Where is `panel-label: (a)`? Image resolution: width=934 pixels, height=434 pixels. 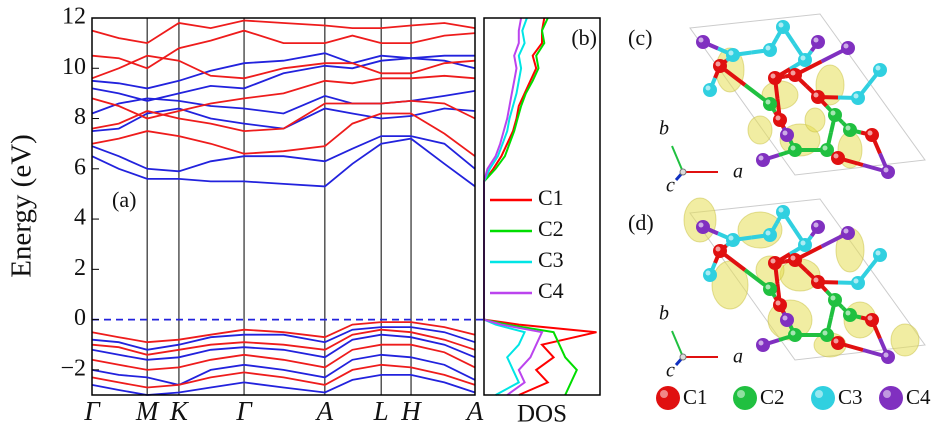 panel-label: (a) is located at coordinates (124, 199).